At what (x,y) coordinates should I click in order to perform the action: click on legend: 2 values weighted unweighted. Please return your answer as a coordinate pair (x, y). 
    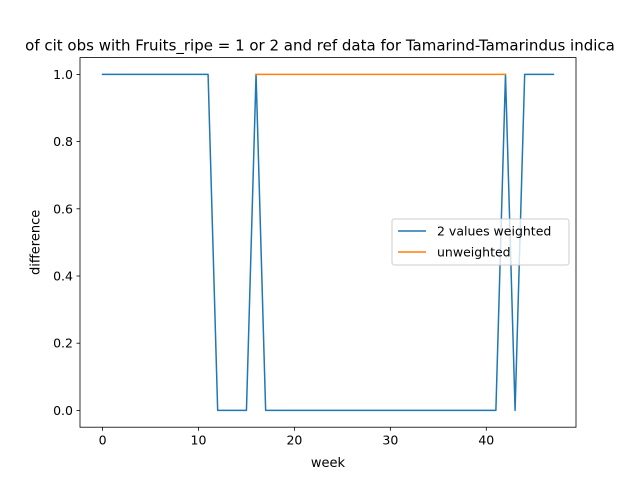
    Looking at the image, I should click on (480, 242).